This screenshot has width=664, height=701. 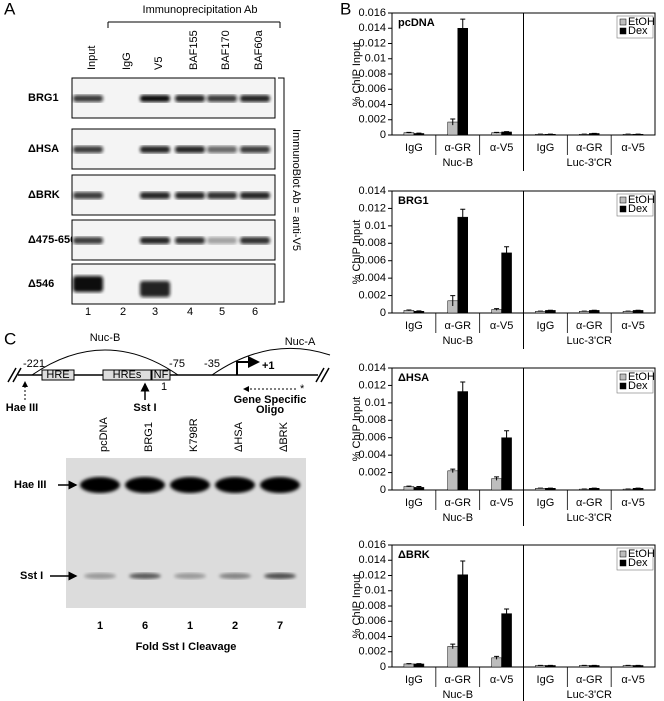 I want to click on position: -221, so click(x=34, y=364).